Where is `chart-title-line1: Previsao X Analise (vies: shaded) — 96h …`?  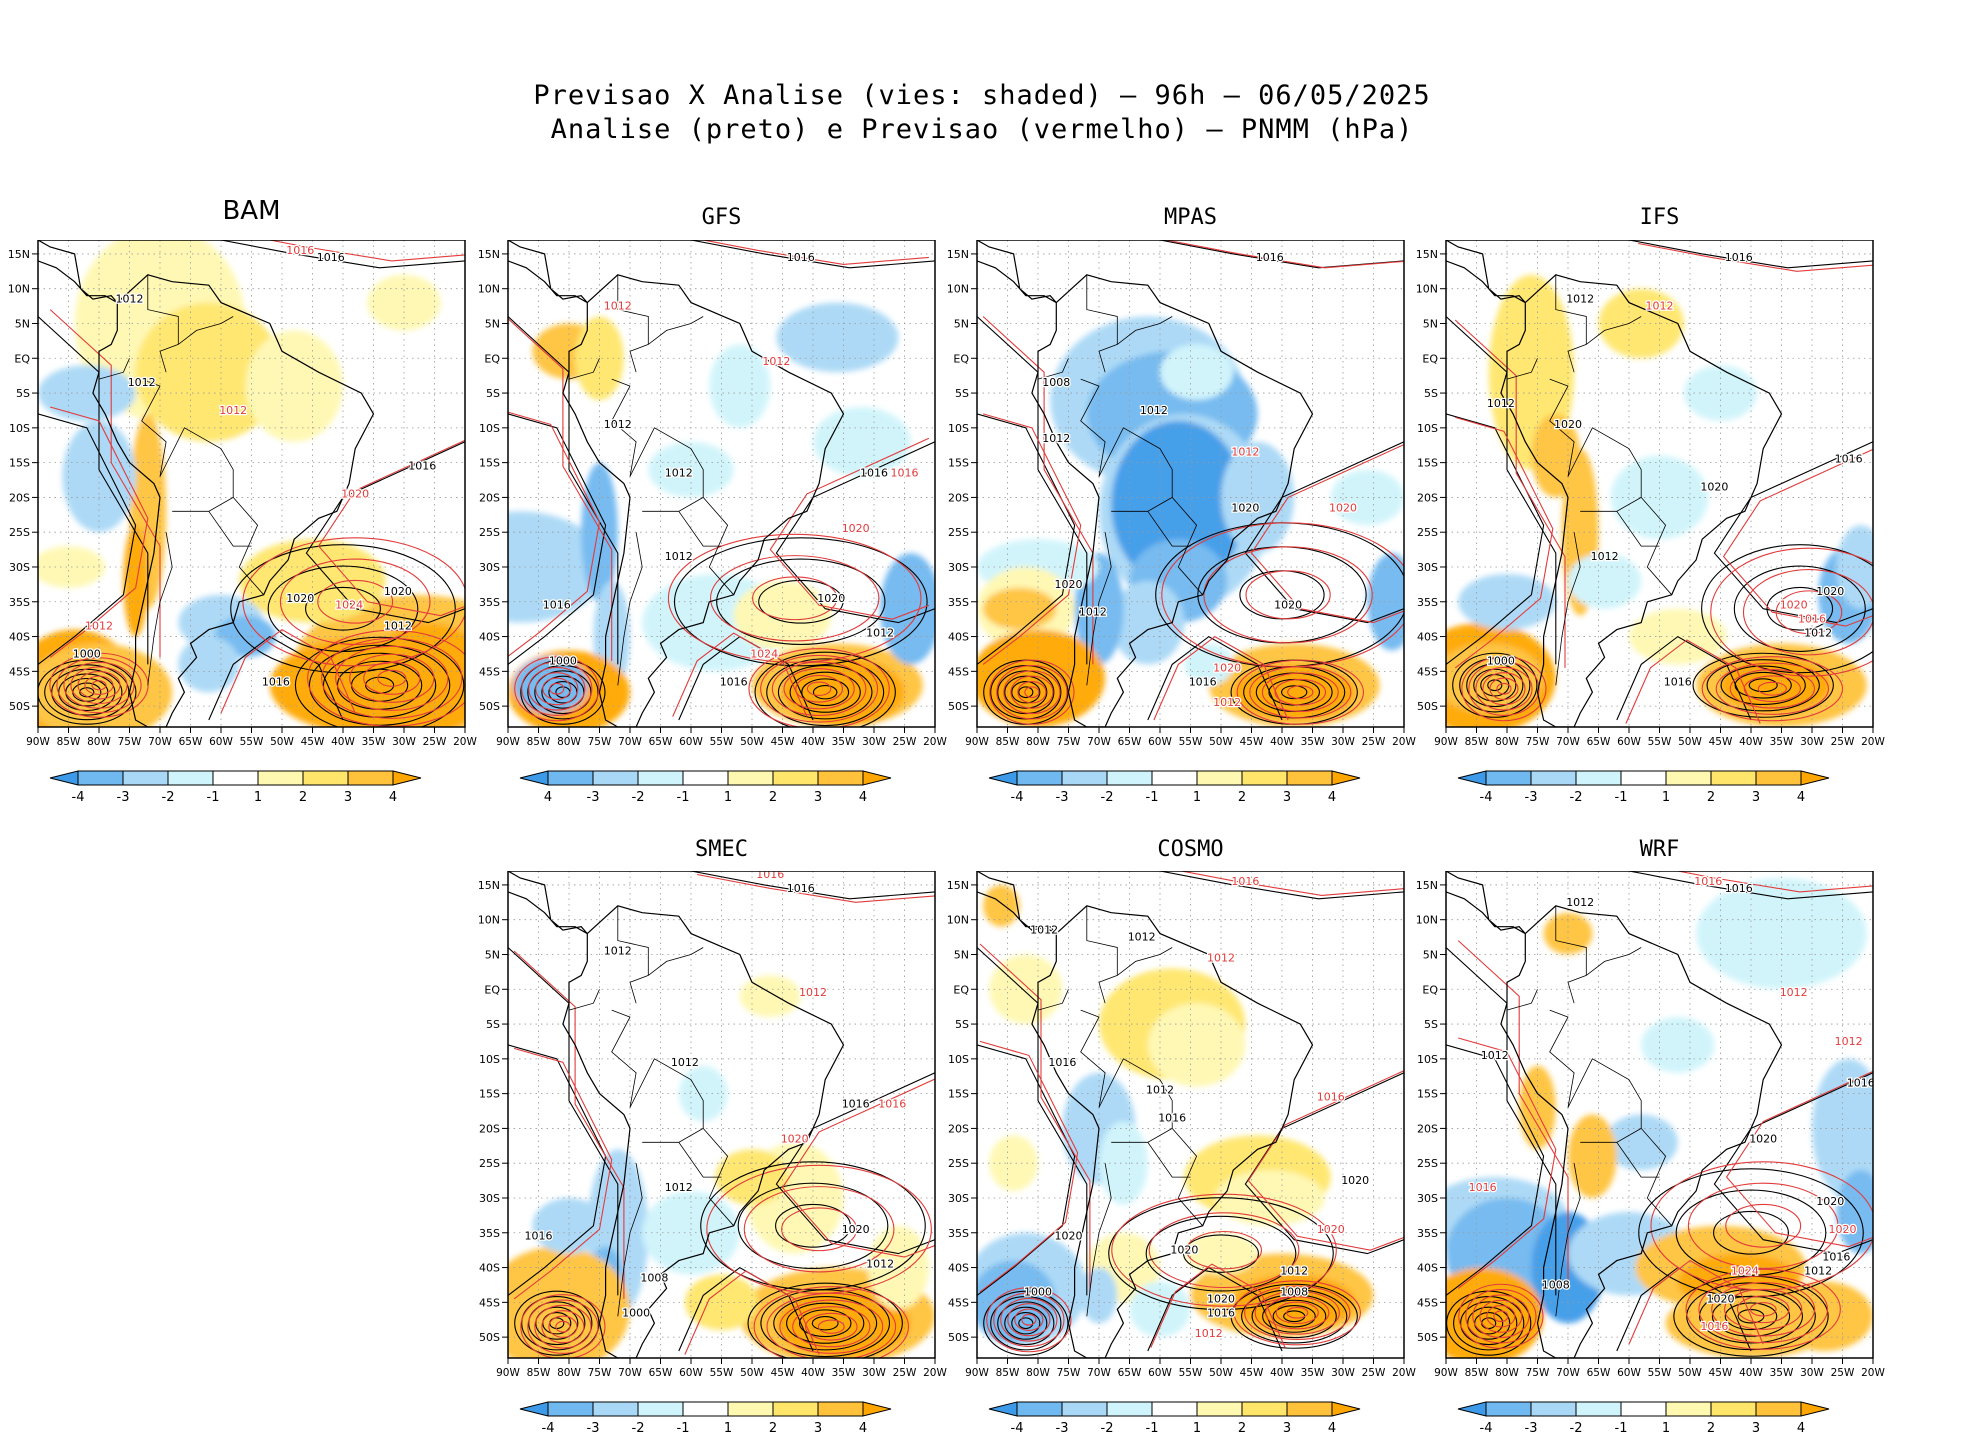 chart-title-line1: Previsao X Analise (vies: shaded) — 96h … is located at coordinates (982, 95).